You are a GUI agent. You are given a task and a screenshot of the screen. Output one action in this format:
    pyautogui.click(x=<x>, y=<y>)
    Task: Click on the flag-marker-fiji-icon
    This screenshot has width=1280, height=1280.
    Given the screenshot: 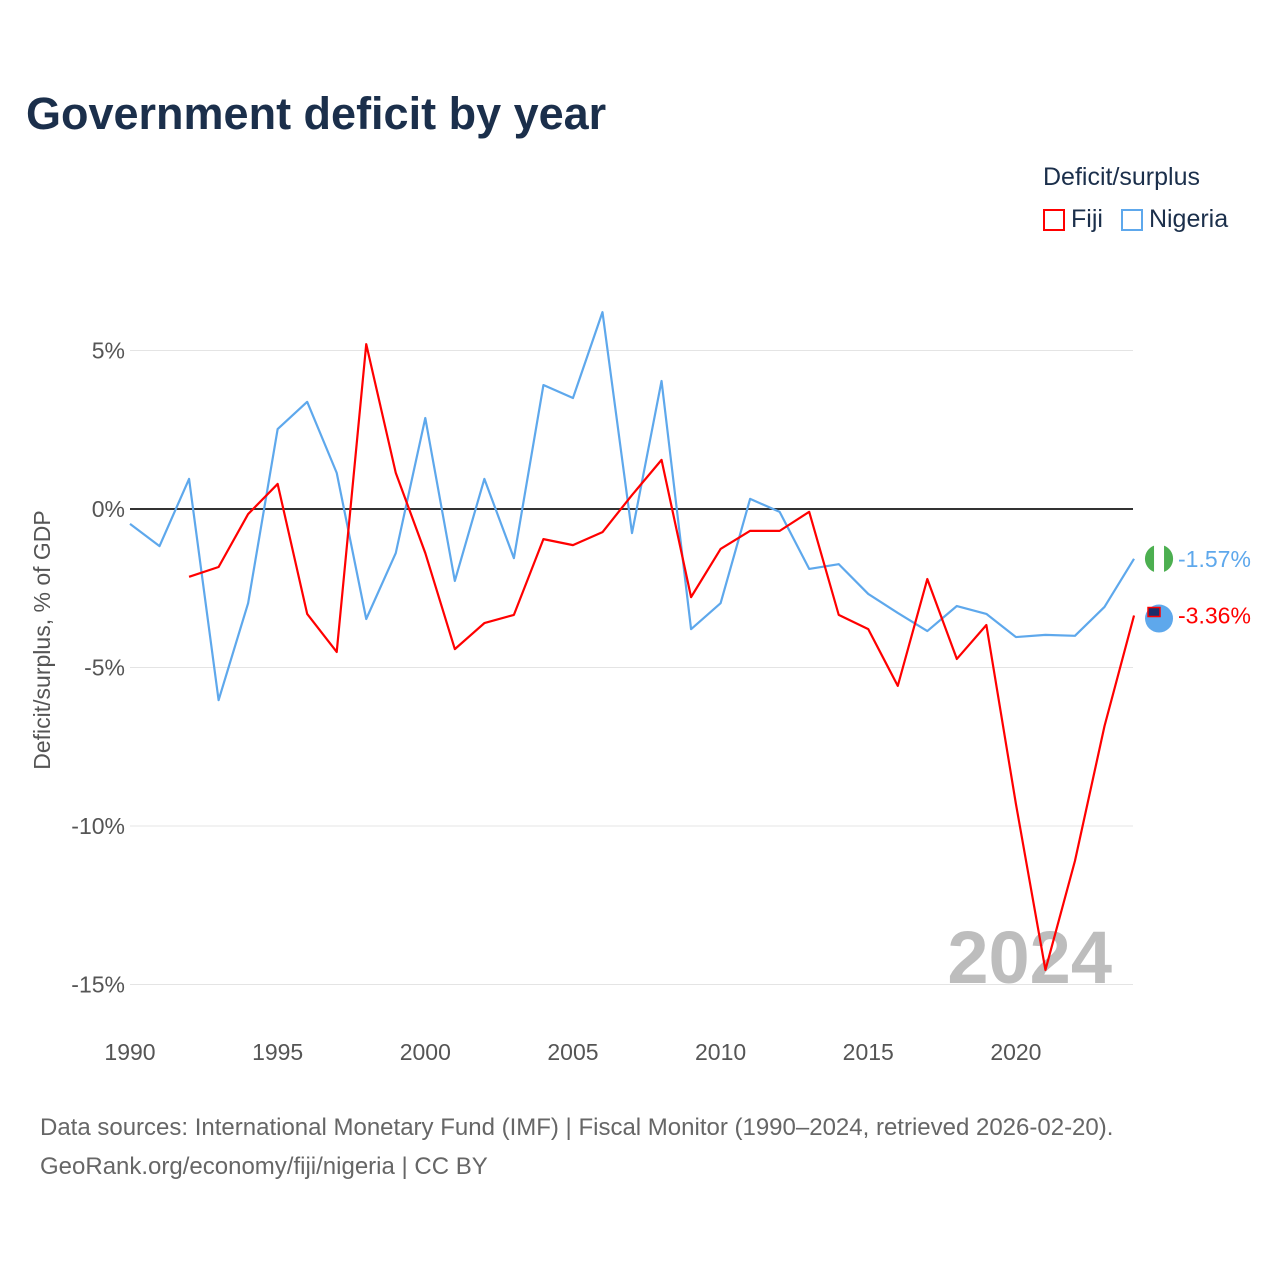 What is the action you would take?
    pyautogui.click(x=1159, y=618)
    